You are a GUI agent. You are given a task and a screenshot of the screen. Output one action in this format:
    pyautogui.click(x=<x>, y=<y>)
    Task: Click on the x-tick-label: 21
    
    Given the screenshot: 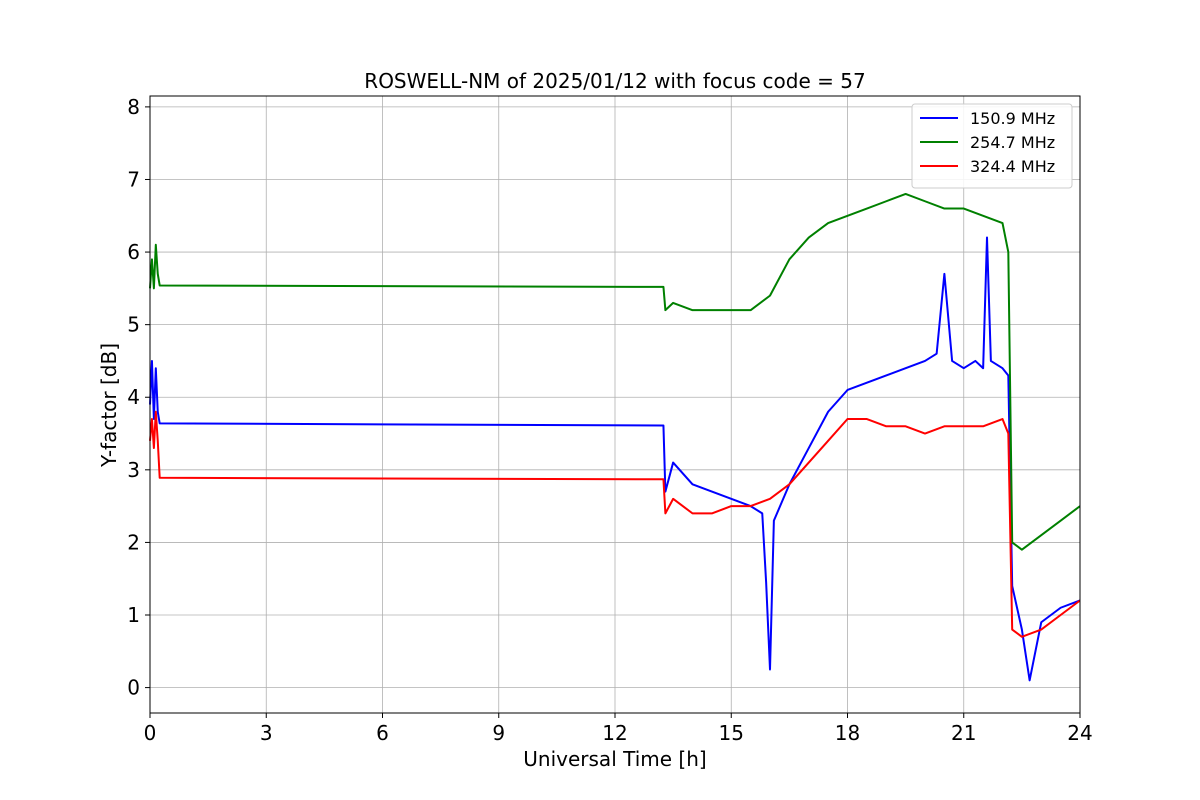 What is the action you would take?
    pyautogui.click(x=963, y=733)
    